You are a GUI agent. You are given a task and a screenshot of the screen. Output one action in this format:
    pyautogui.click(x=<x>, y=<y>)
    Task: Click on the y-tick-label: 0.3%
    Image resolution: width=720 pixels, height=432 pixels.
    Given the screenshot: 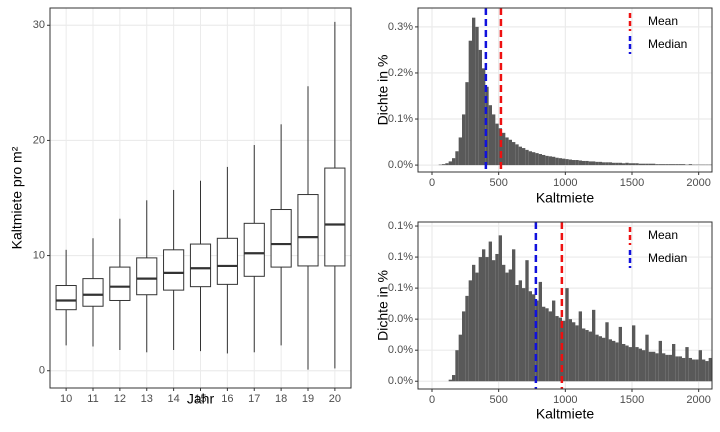 What is the action you would take?
    pyautogui.click(x=400, y=27)
    